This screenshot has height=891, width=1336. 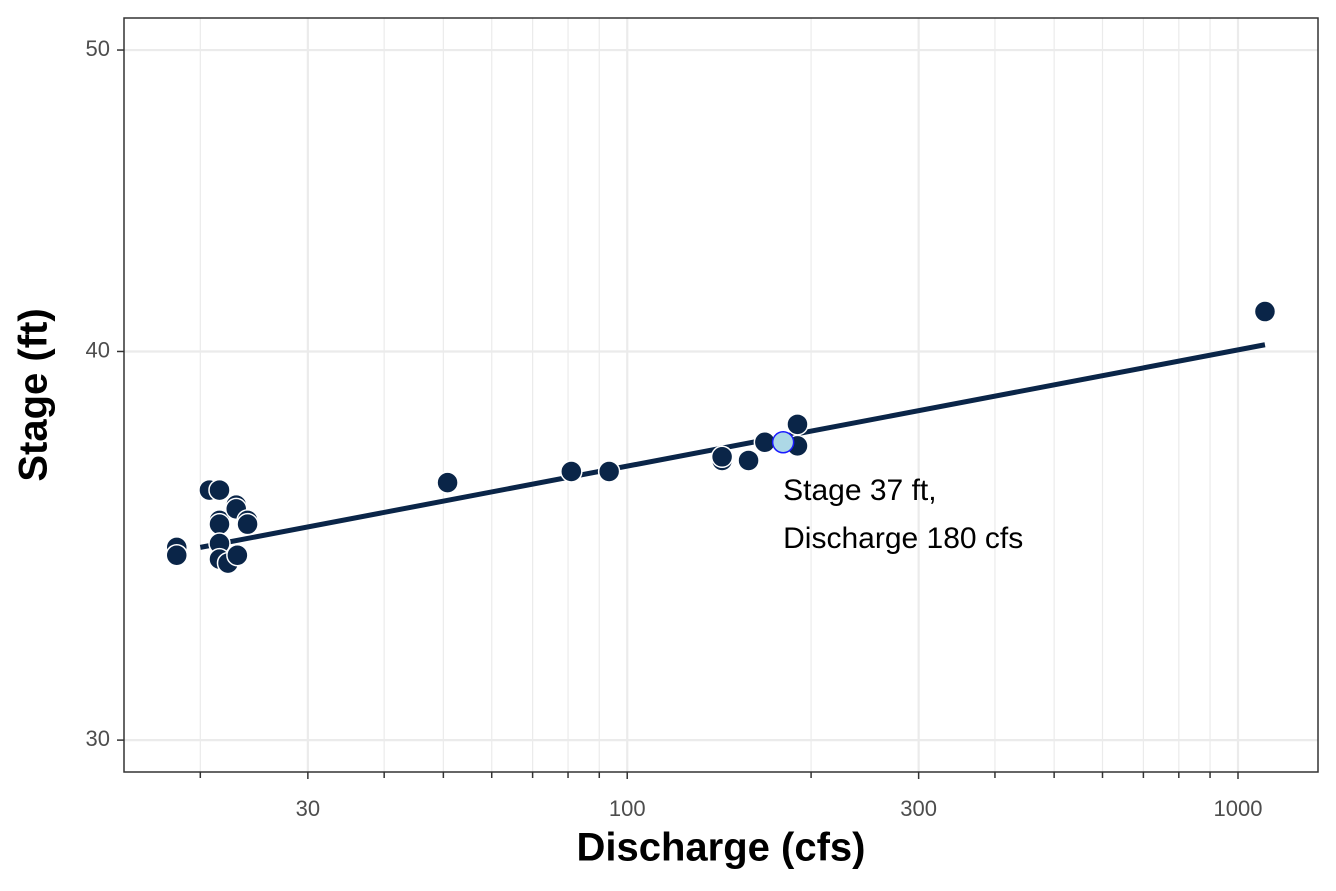 I want to click on y-tick-label: 40, so click(x=98, y=349).